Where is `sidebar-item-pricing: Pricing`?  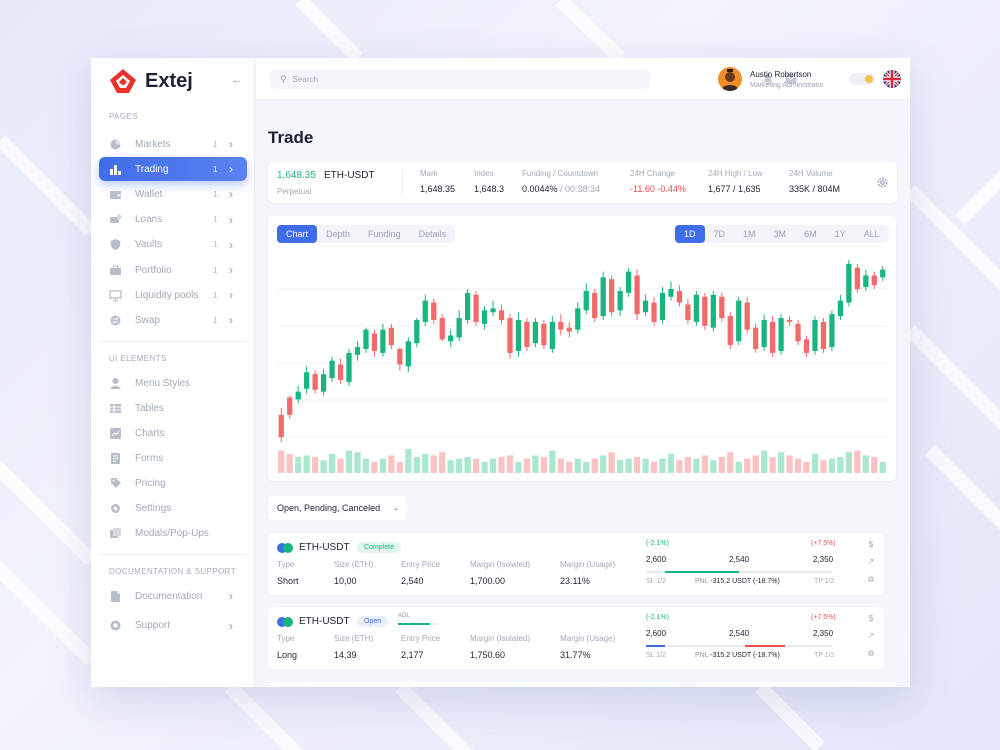 sidebar-item-pricing: Pricing is located at coordinates (173, 483).